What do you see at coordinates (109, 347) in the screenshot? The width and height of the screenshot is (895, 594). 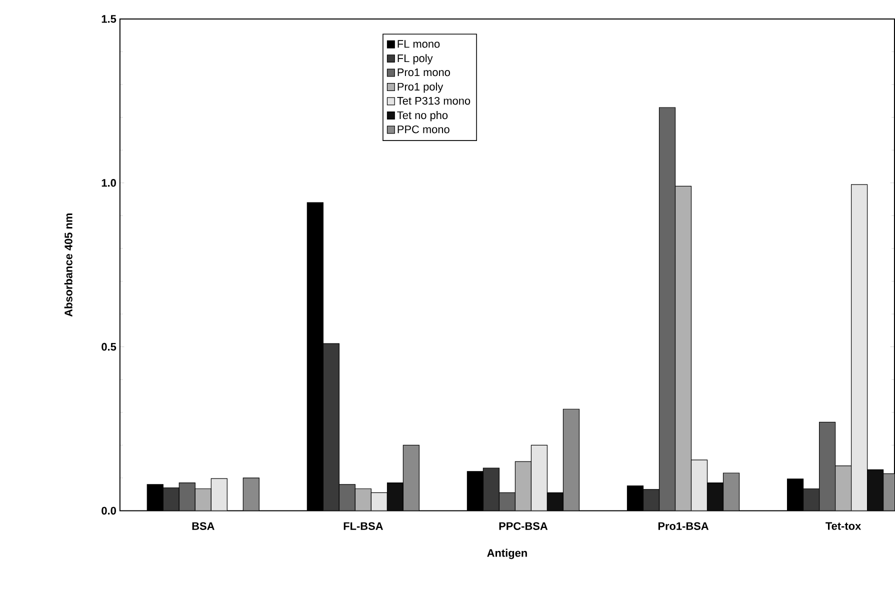 I see `y-tick-label: 0.5` at bounding box center [109, 347].